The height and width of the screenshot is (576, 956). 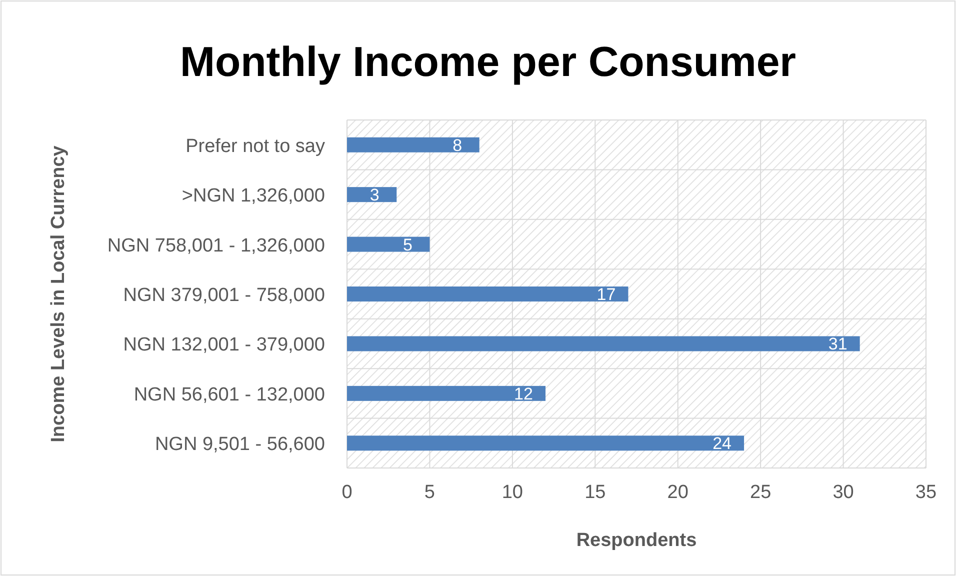 What do you see at coordinates (595, 492) in the screenshot?
I see `x-tick-label: 15` at bounding box center [595, 492].